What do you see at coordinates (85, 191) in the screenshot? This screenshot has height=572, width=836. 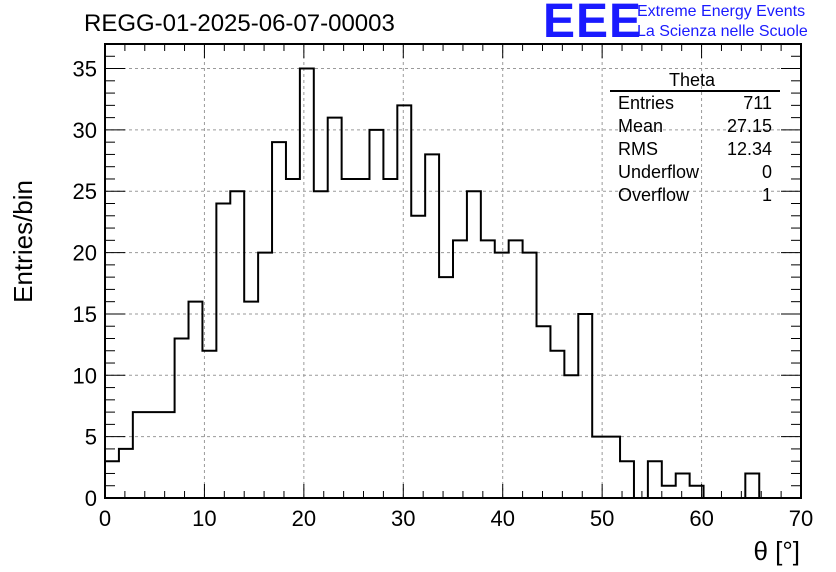 I see `y-tick-label: 25` at bounding box center [85, 191].